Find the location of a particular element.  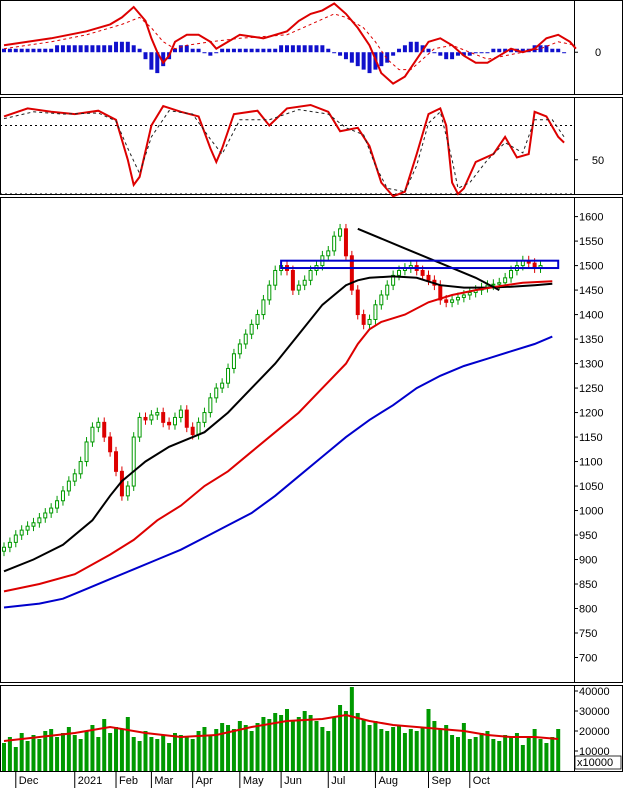

macd-signal-line is located at coordinates (289, 42).